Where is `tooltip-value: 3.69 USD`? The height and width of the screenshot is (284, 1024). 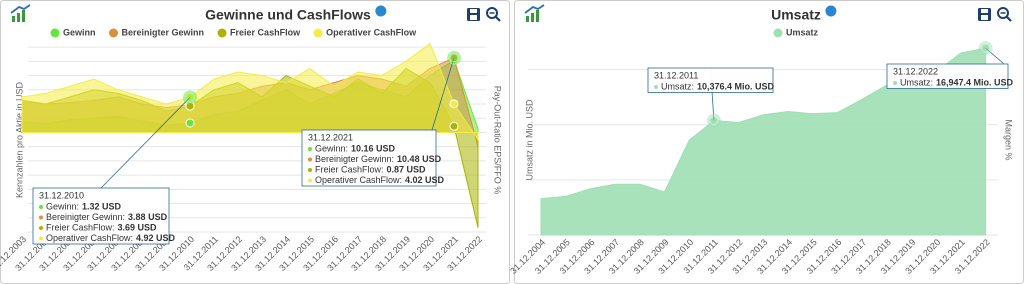 tooltip-value: 3.69 USD is located at coordinates (138, 227).